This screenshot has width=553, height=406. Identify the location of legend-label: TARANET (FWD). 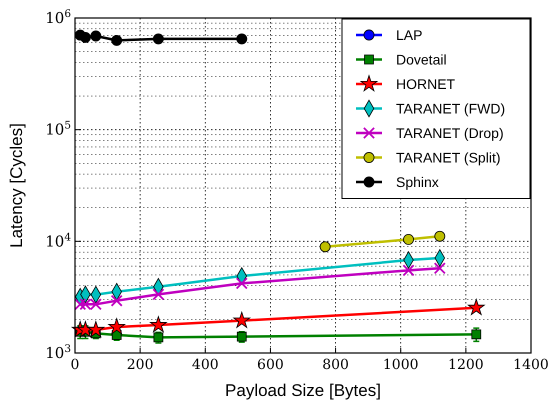
(451, 108).